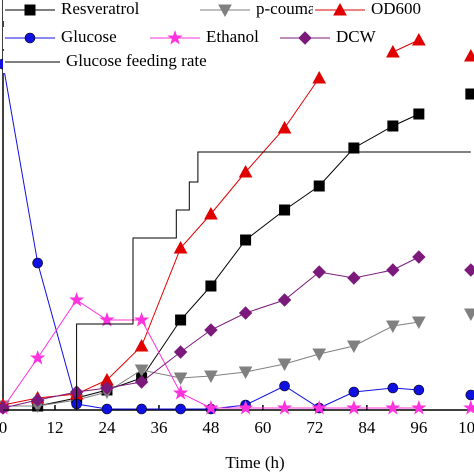 This screenshot has width=474, height=474. What do you see at coordinates (3, 427) in the screenshot?
I see `x-tick-label: 0` at bounding box center [3, 427].